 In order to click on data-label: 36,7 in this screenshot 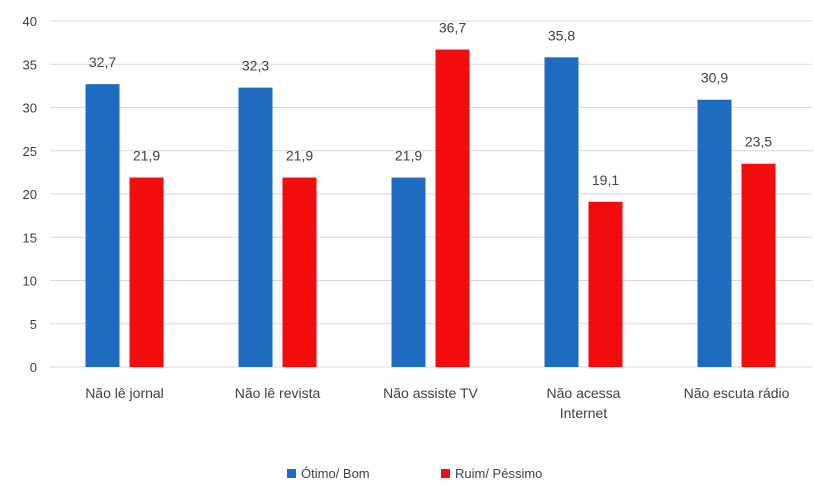, I will do `click(452, 28)`.